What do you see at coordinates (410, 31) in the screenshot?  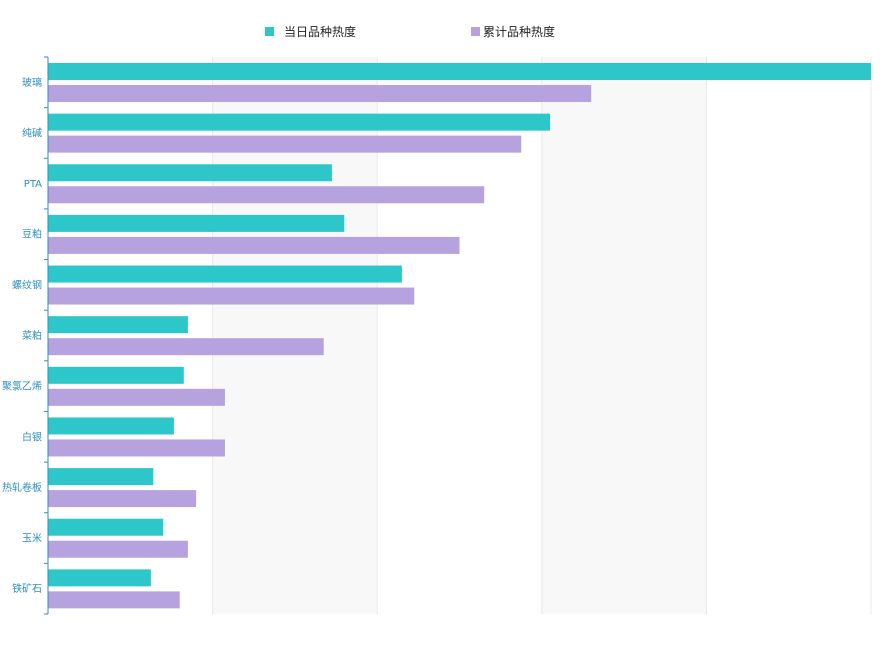 I see `legend: 当日品种热度 累计品种热度` at bounding box center [410, 31].